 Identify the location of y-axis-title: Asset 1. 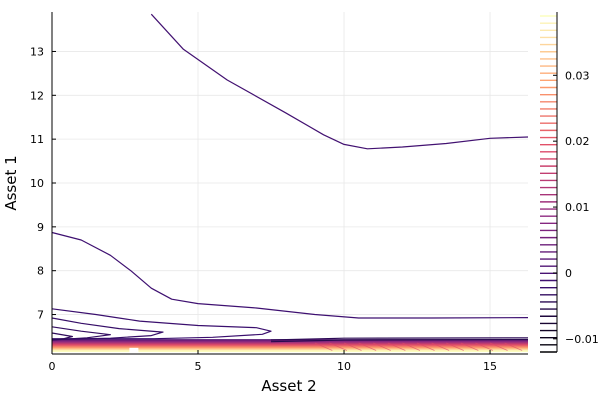
(11, 182).